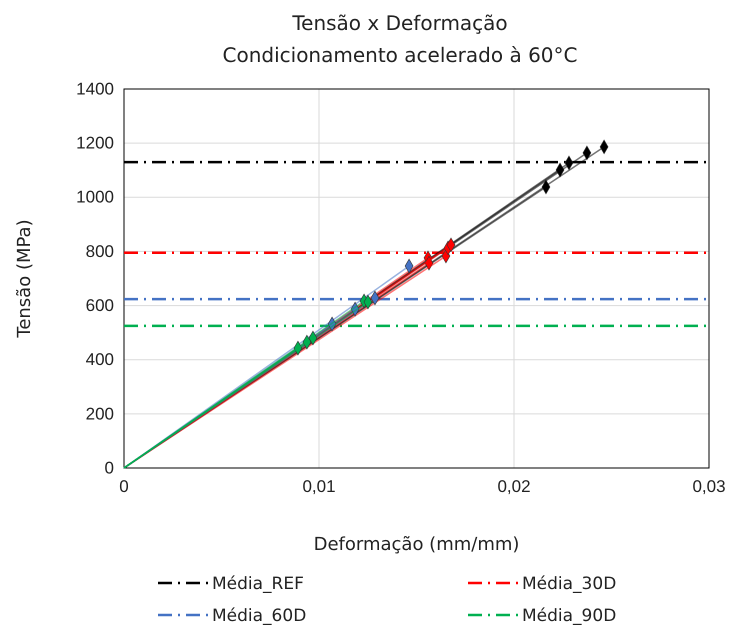  I want to click on x-axis-title: Deformação (mm/mm), so click(417, 544).